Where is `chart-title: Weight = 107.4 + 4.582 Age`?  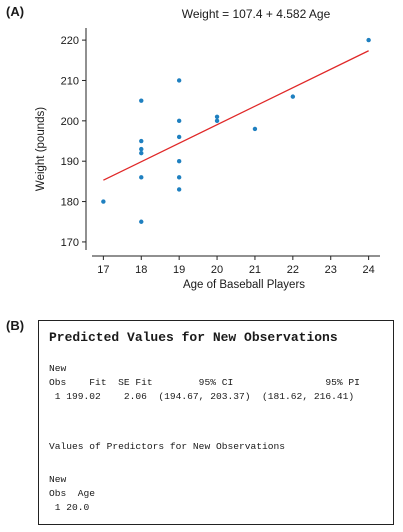
chart-title: Weight = 107.4 + 4.582 Age is located at coordinates (256, 14).